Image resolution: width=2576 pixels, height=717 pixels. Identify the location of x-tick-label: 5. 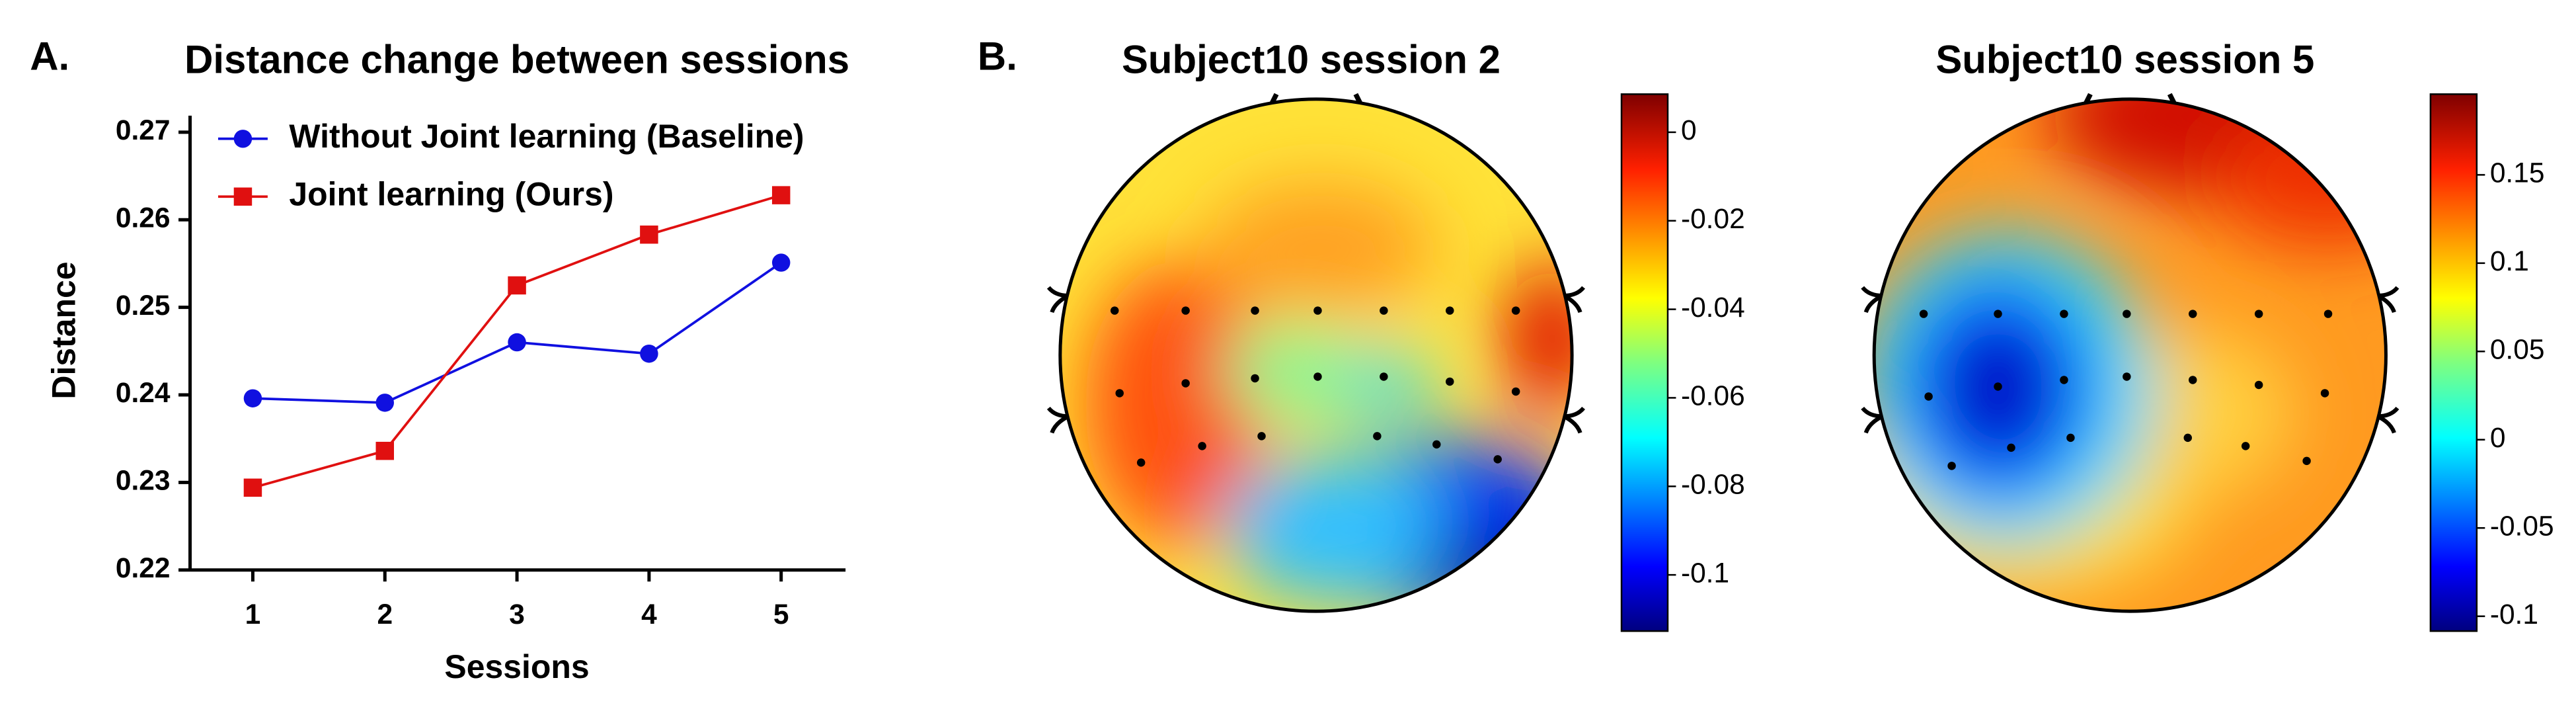
(781, 614).